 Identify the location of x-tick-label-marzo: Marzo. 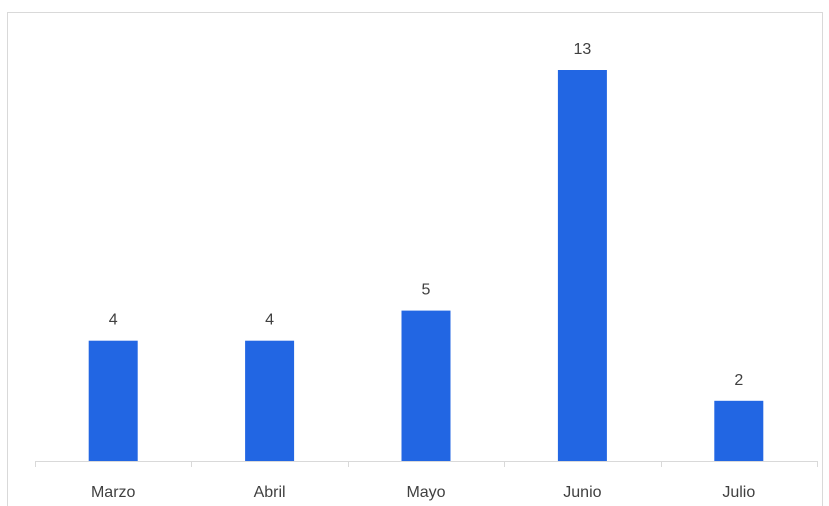
(113, 492).